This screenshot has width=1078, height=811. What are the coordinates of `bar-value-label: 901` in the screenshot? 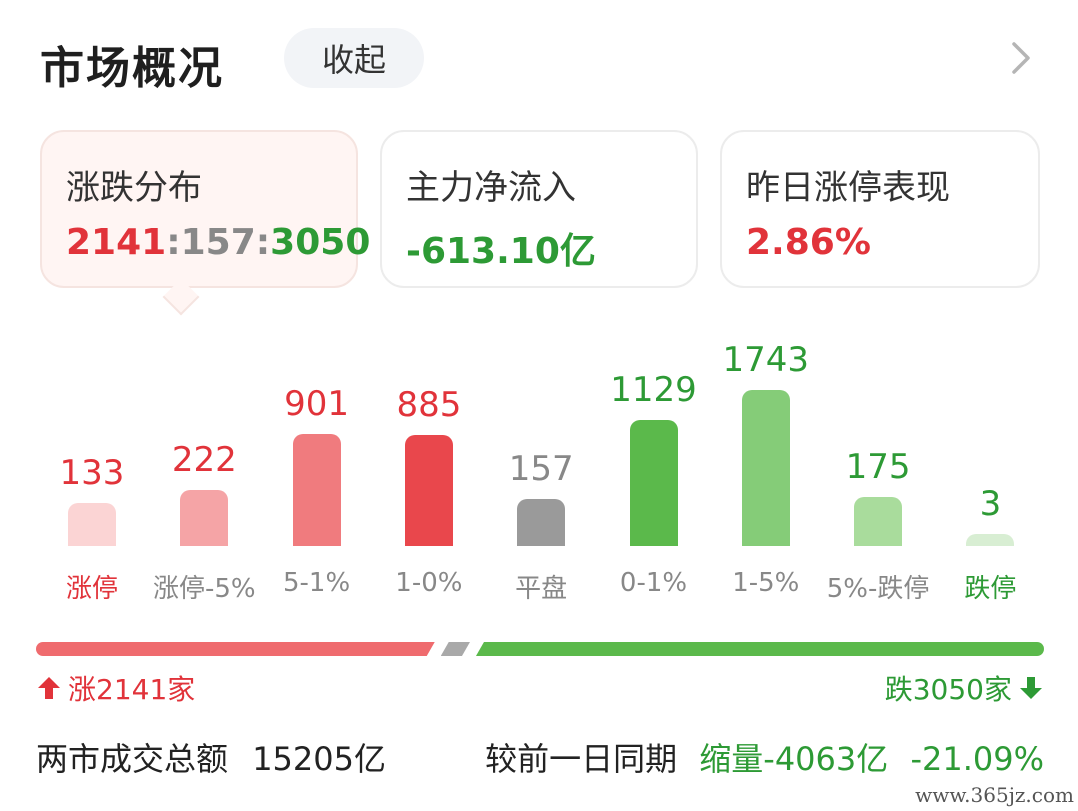 It's located at (317, 404).